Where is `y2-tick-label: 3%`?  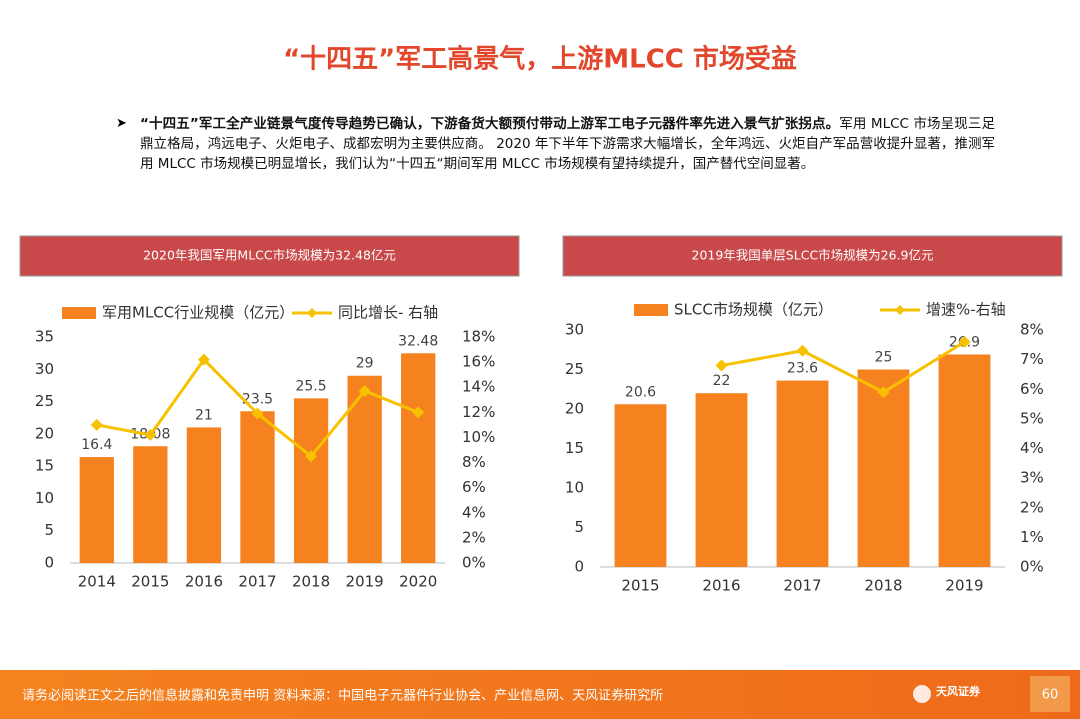 y2-tick-label: 3% is located at coordinates (1032, 478).